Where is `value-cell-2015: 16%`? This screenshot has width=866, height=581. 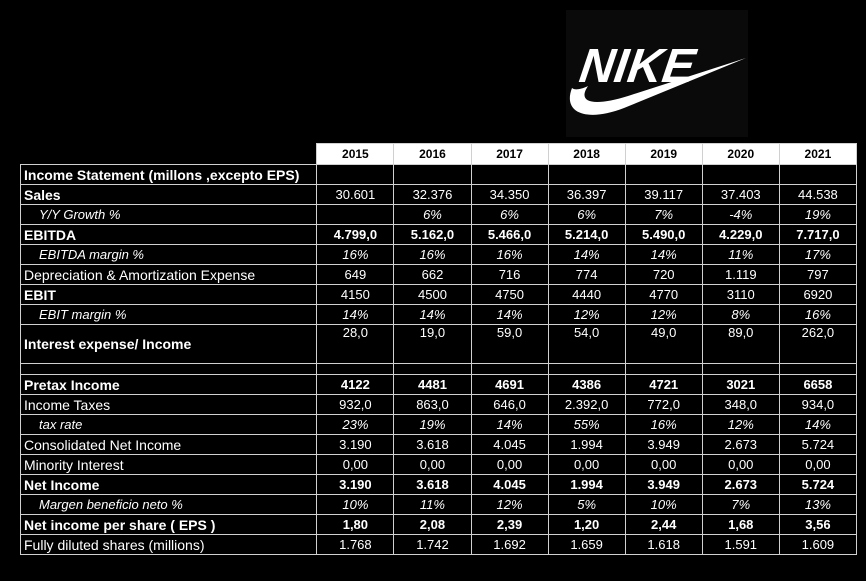 value-cell-2015: 16% is located at coordinates (355, 254).